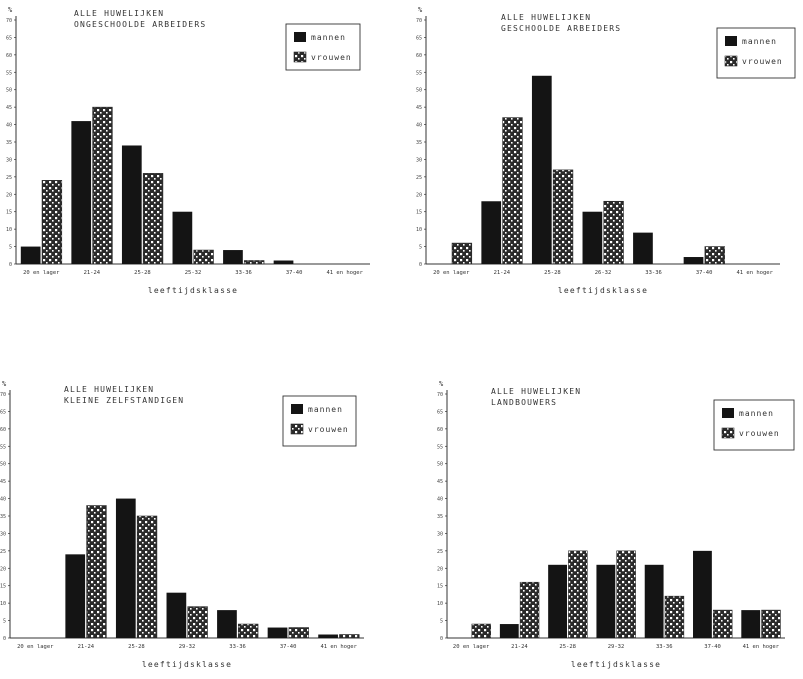  What do you see at coordinates (728, 433) in the screenshot?
I see `legend-swatch-vrouwen` at bounding box center [728, 433].